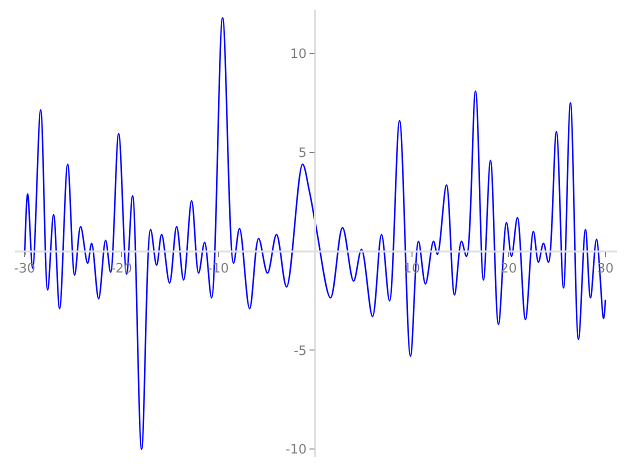 The image size is (627, 468). I want to click on y-tick-label: -5, so click(300, 351).